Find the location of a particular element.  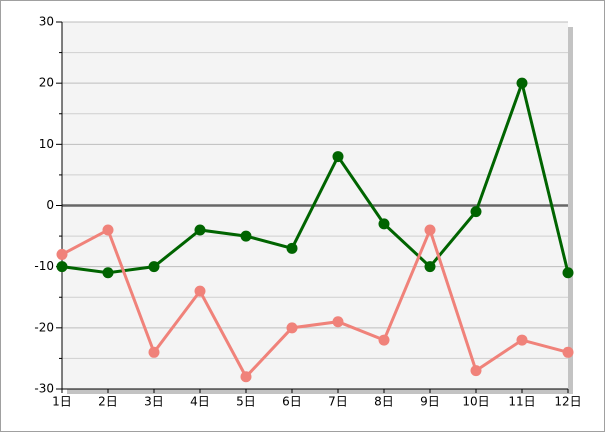

x-tick-label: 2日 is located at coordinates (108, 402).